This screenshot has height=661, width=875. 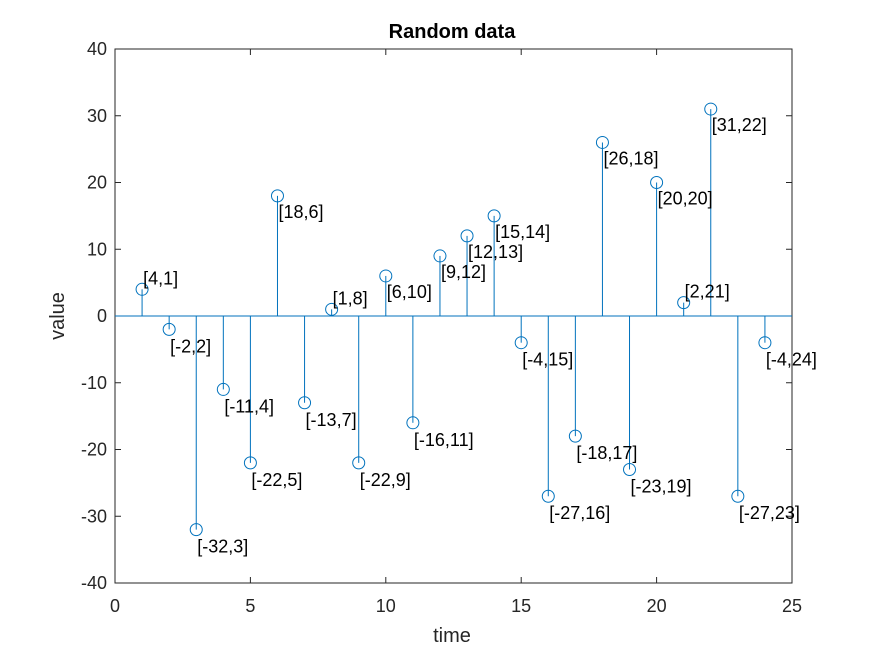 What do you see at coordinates (769, 513) in the screenshot?
I see `data-label: [-27,23]` at bounding box center [769, 513].